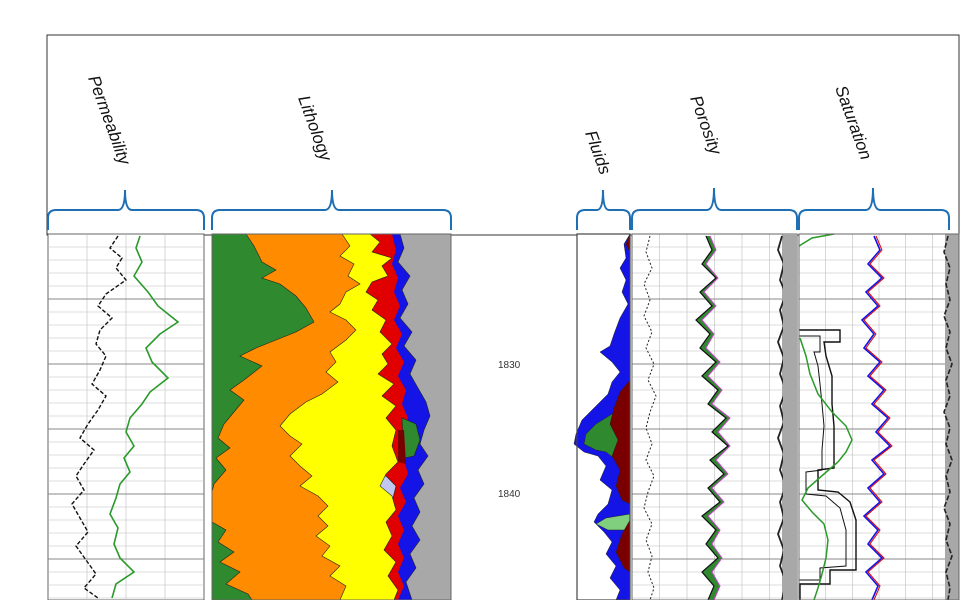 The image size is (960, 600). Describe the element at coordinates (263, 416) in the screenshot. I see `lithology-green-fill` at that location.